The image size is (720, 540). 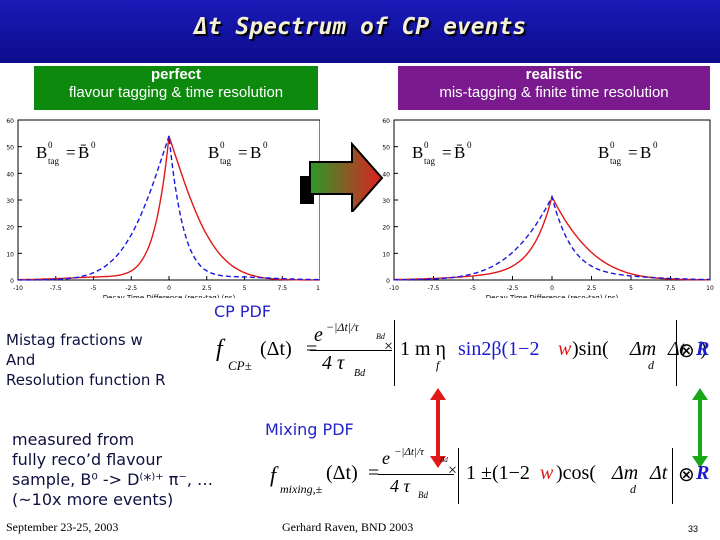 What do you see at coordinates (447, 152) in the screenshot?
I see `label-btag-bbar-eq: =` at bounding box center [447, 152].